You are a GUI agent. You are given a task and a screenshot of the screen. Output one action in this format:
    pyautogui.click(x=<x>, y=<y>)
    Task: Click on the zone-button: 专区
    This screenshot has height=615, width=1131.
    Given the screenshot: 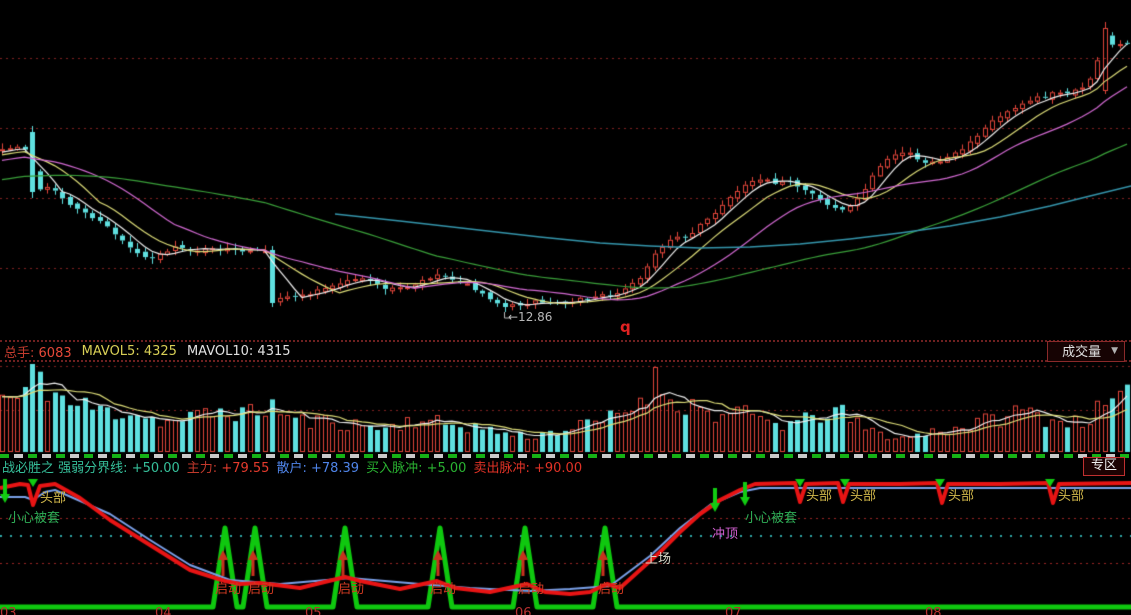 What is the action you would take?
    pyautogui.click(x=1103, y=466)
    